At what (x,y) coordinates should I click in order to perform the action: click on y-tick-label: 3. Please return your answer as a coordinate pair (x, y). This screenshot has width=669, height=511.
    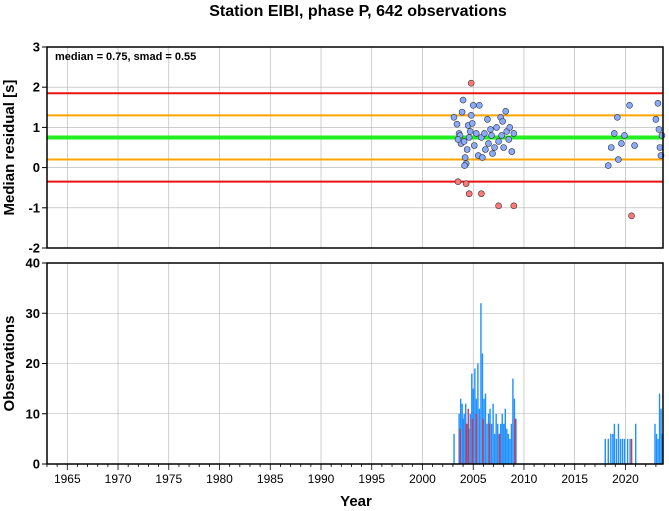
    Looking at the image, I should click on (36, 47).